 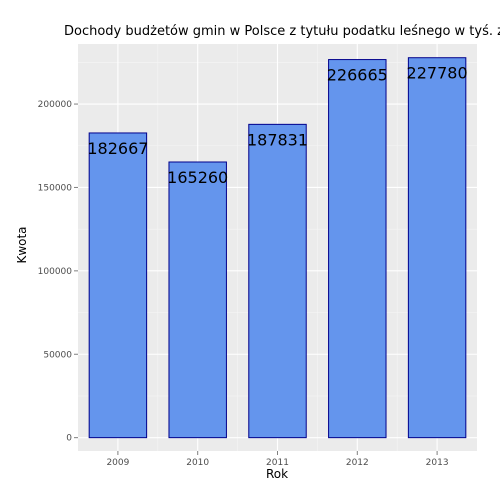 I want to click on y-tick-label: 100000, so click(x=55, y=272).